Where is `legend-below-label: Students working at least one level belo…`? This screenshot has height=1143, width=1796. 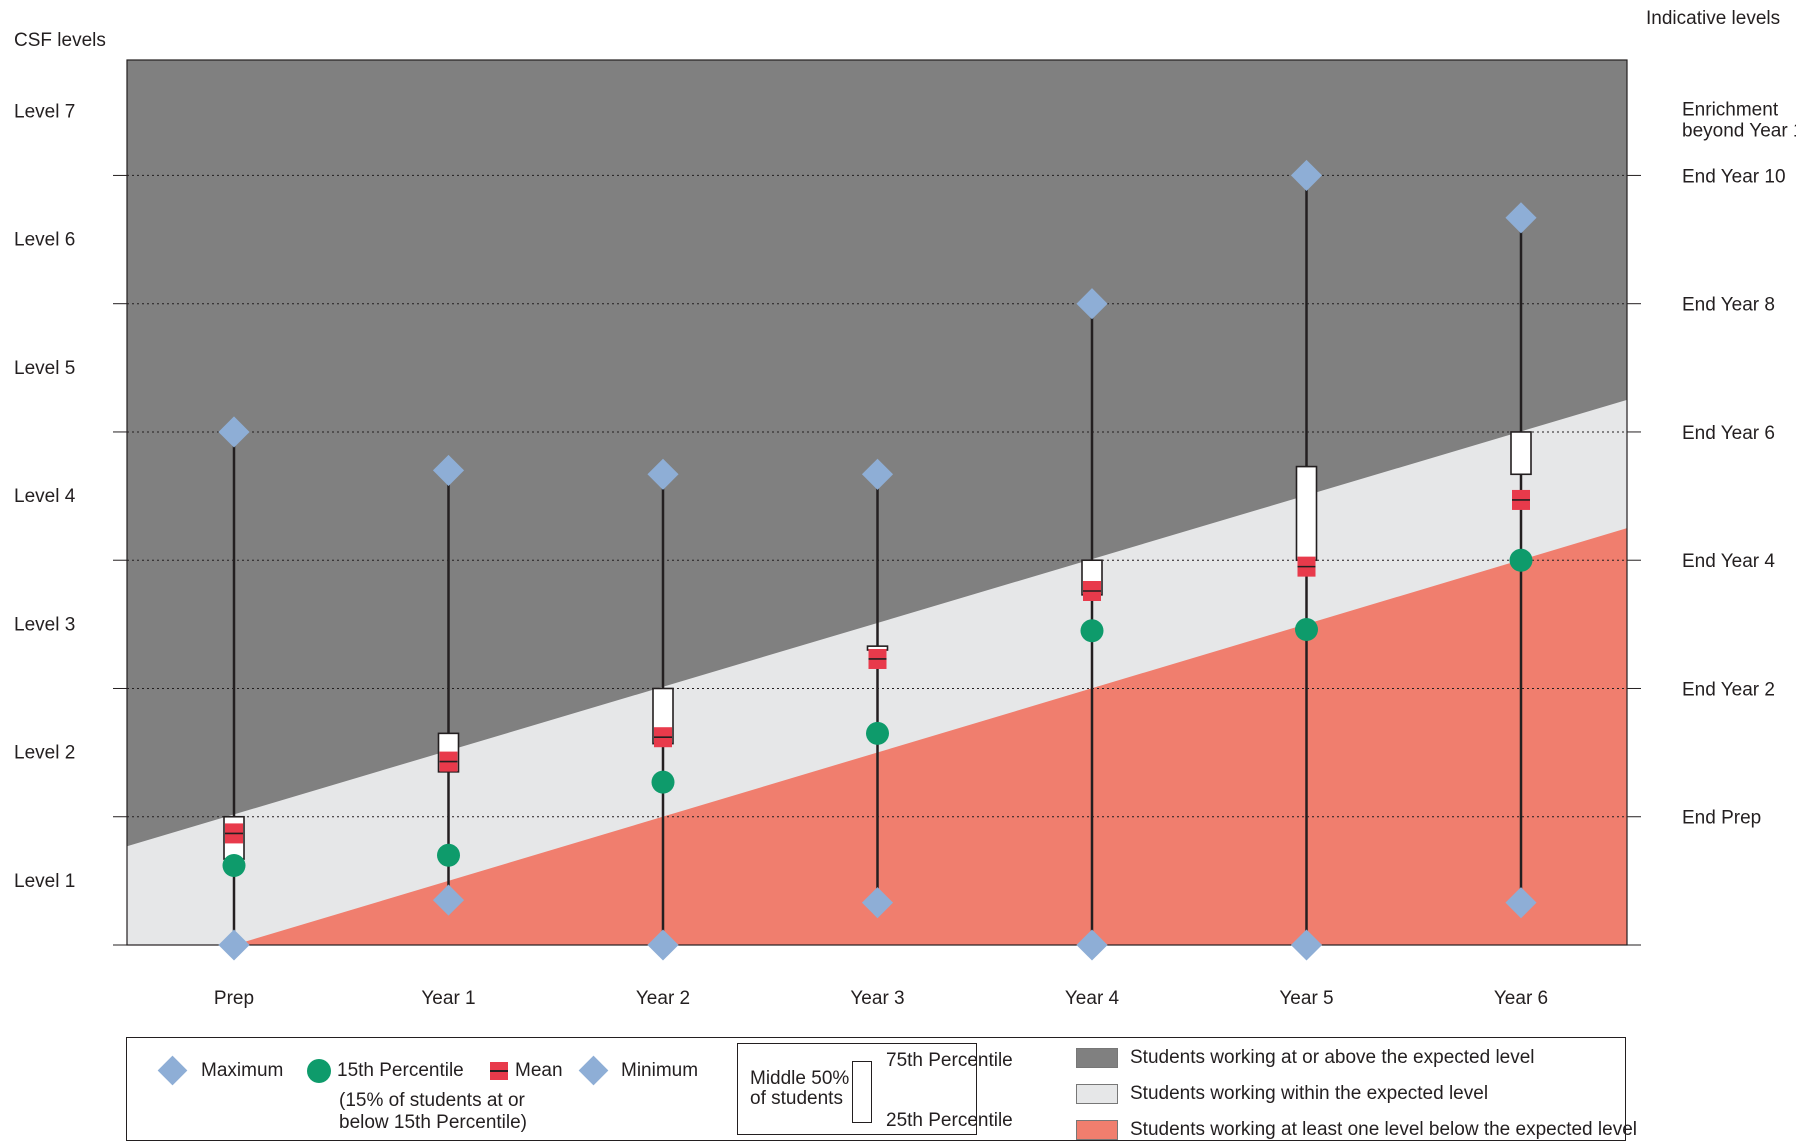
legend-below-label: Students working at least one level belo… is located at coordinates (1383, 1129).